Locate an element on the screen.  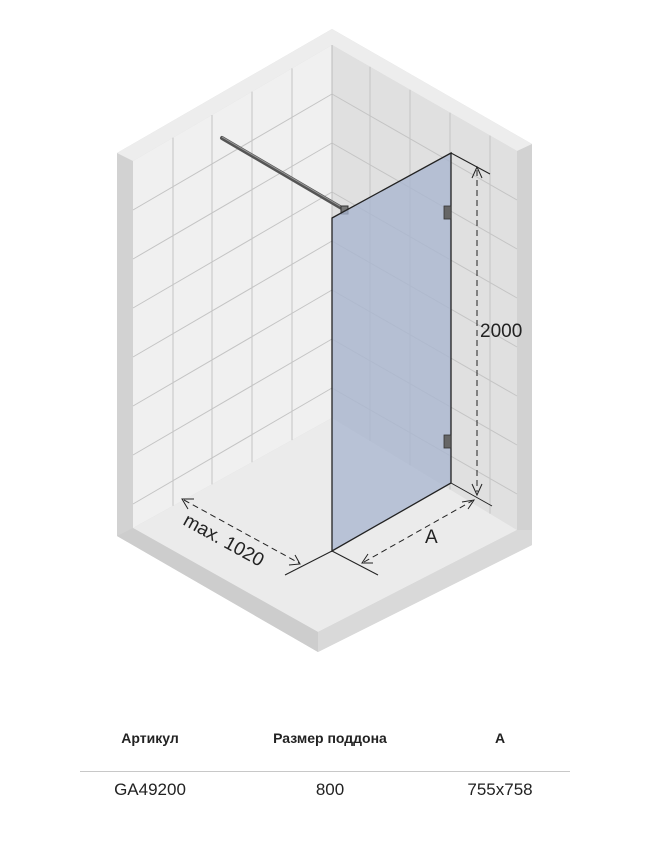
floor is located at coordinates (325, 525).